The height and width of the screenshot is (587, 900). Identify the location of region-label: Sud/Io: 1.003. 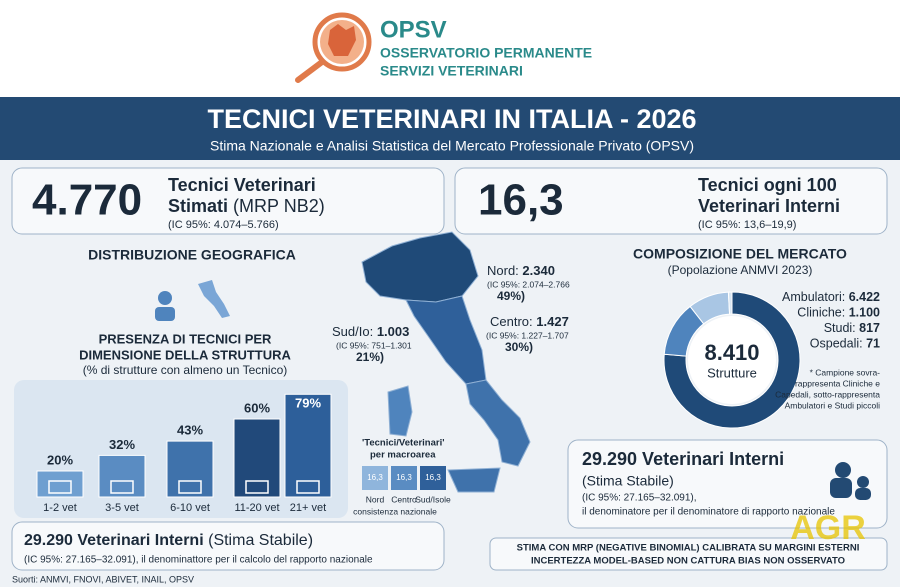
(370, 331).